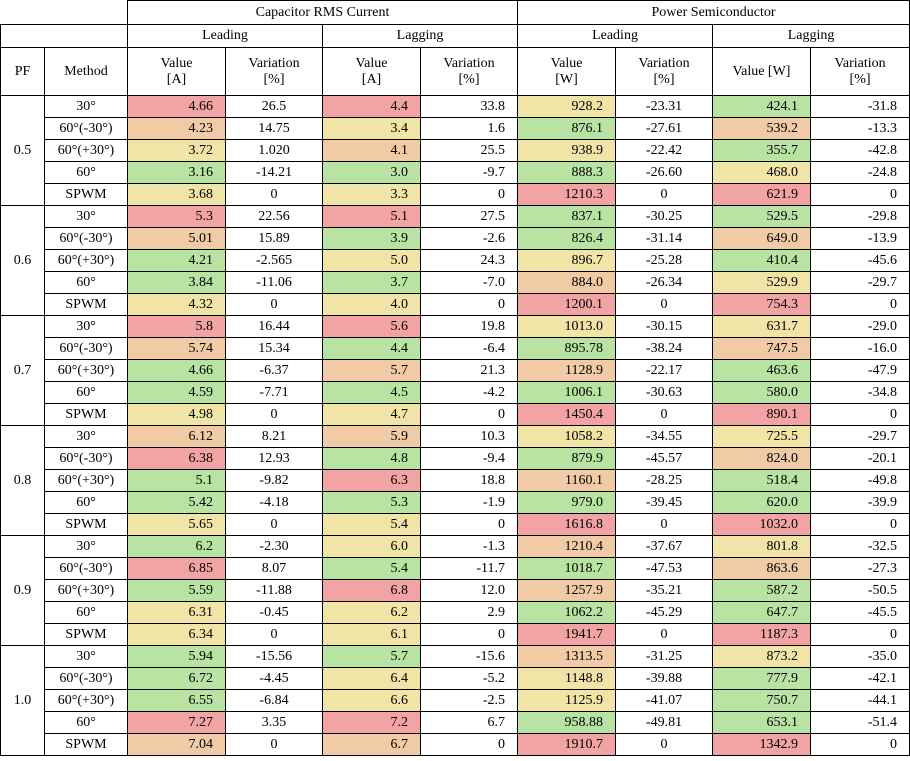  I want to click on cap-lead-value-cell: 4.98, so click(176, 414).